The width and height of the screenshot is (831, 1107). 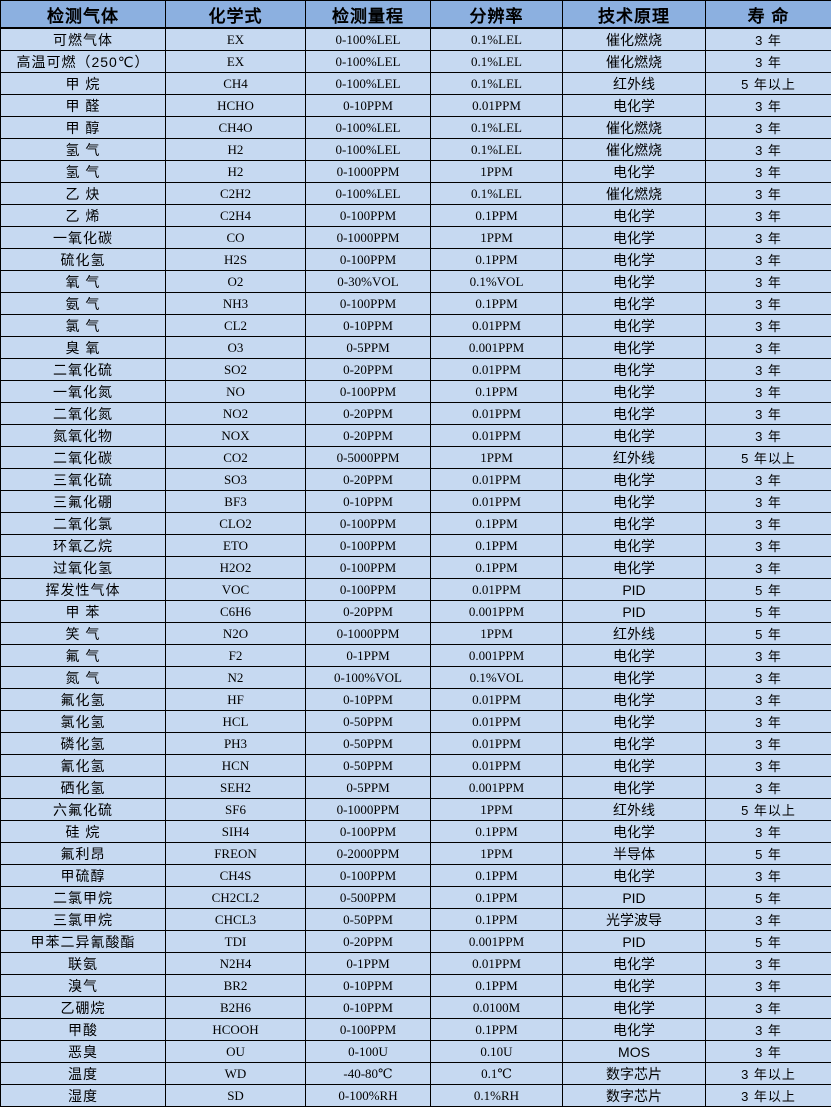 What do you see at coordinates (83, 700) in the screenshot?
I see `gas-name-cell: 氟化氢` at bounding box center [83, 700].